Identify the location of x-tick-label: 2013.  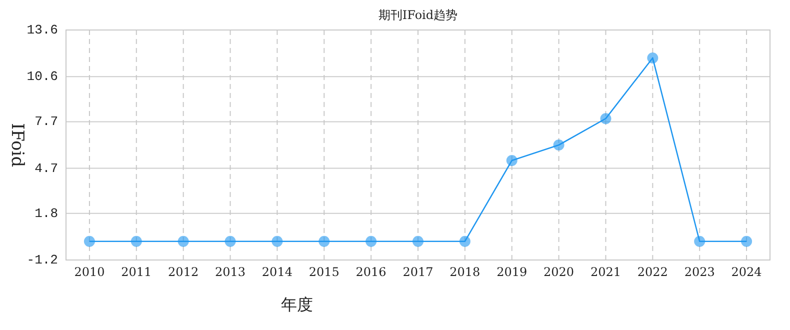
(230, 272).